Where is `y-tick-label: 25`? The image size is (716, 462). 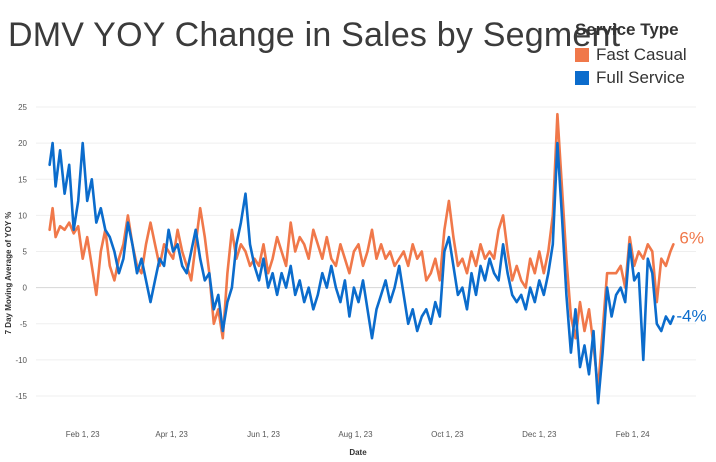
y-tick-label: 25 is located at coordinates (22, 107).